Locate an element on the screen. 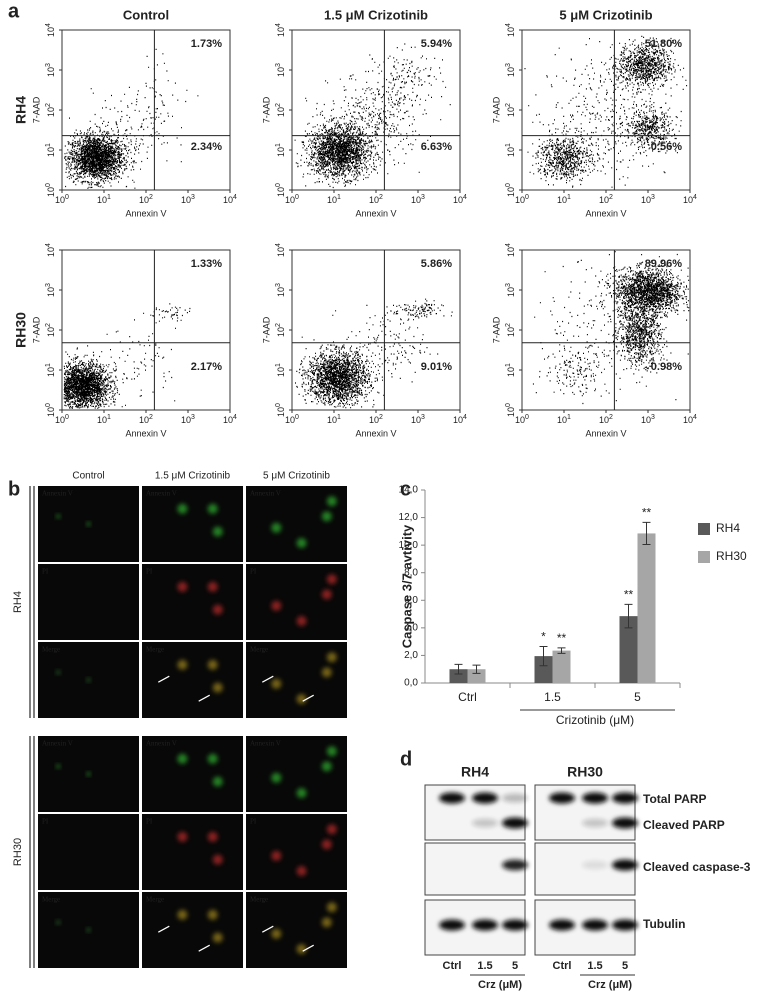 This screenshot has width=758, height=992. treatment-label: Crz (μM) is located at coordinates (610, 985).